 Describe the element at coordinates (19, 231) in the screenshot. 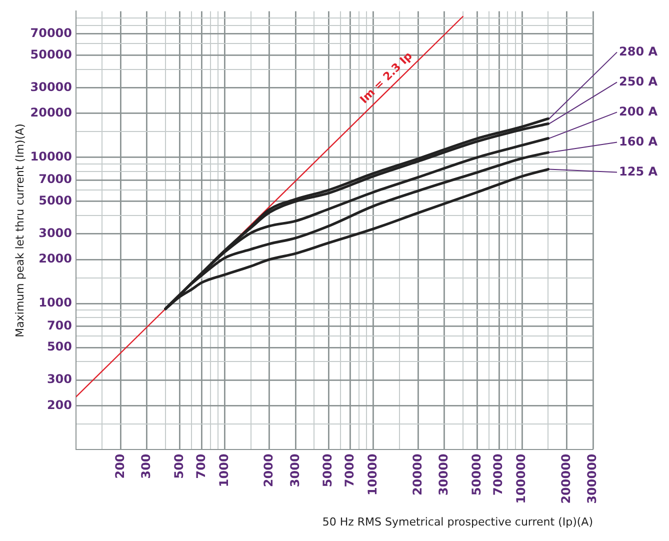

I see `y-axis-title: Maximum peak let thru current (Im)(A)` at that location.